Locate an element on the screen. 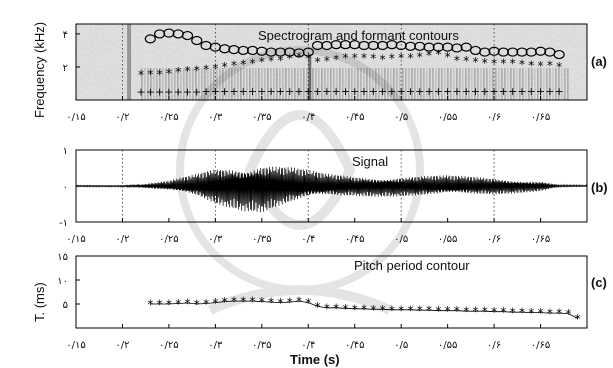 The height and width of the screenshot is (368, 613). x-tick-label: ۰/۲ is located at coordinates (122, 345).